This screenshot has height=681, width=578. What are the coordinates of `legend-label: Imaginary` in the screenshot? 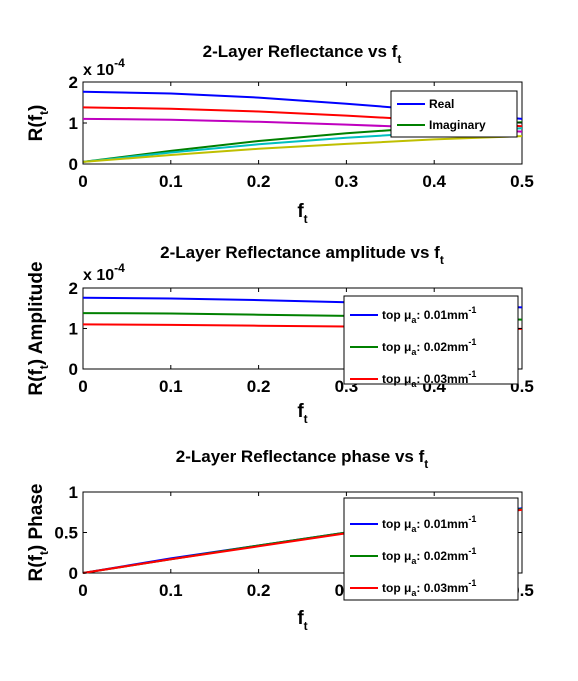 It's located at (457, 125).